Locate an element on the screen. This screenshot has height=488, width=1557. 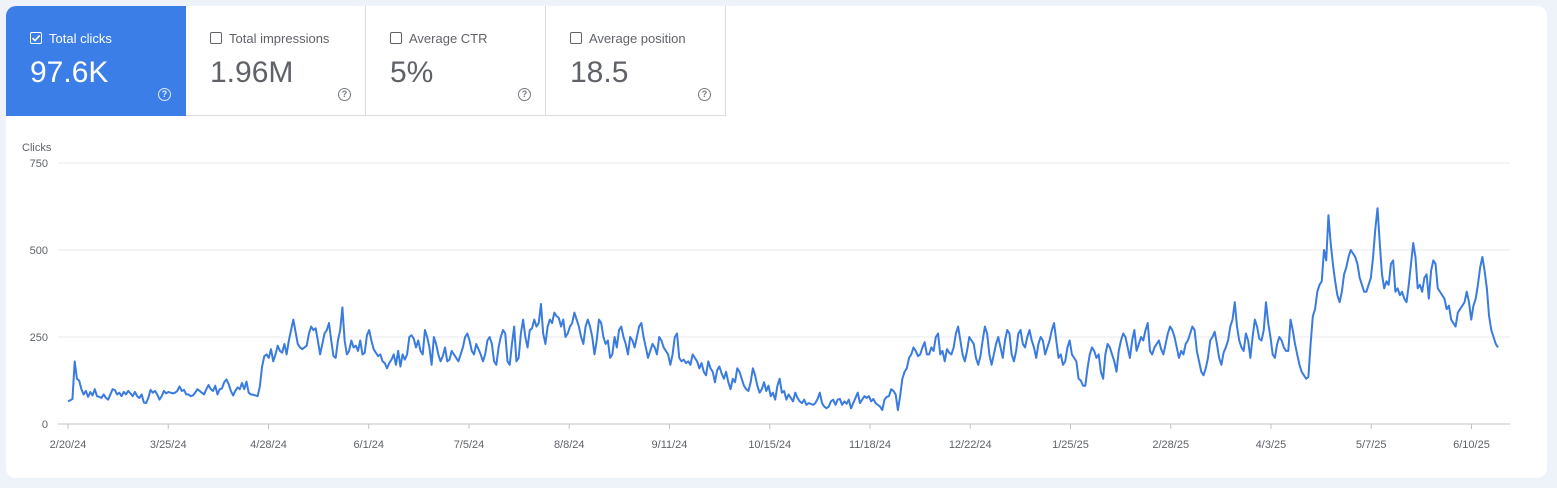
checkbox-checked-icon is located at coordinates (36, 38).